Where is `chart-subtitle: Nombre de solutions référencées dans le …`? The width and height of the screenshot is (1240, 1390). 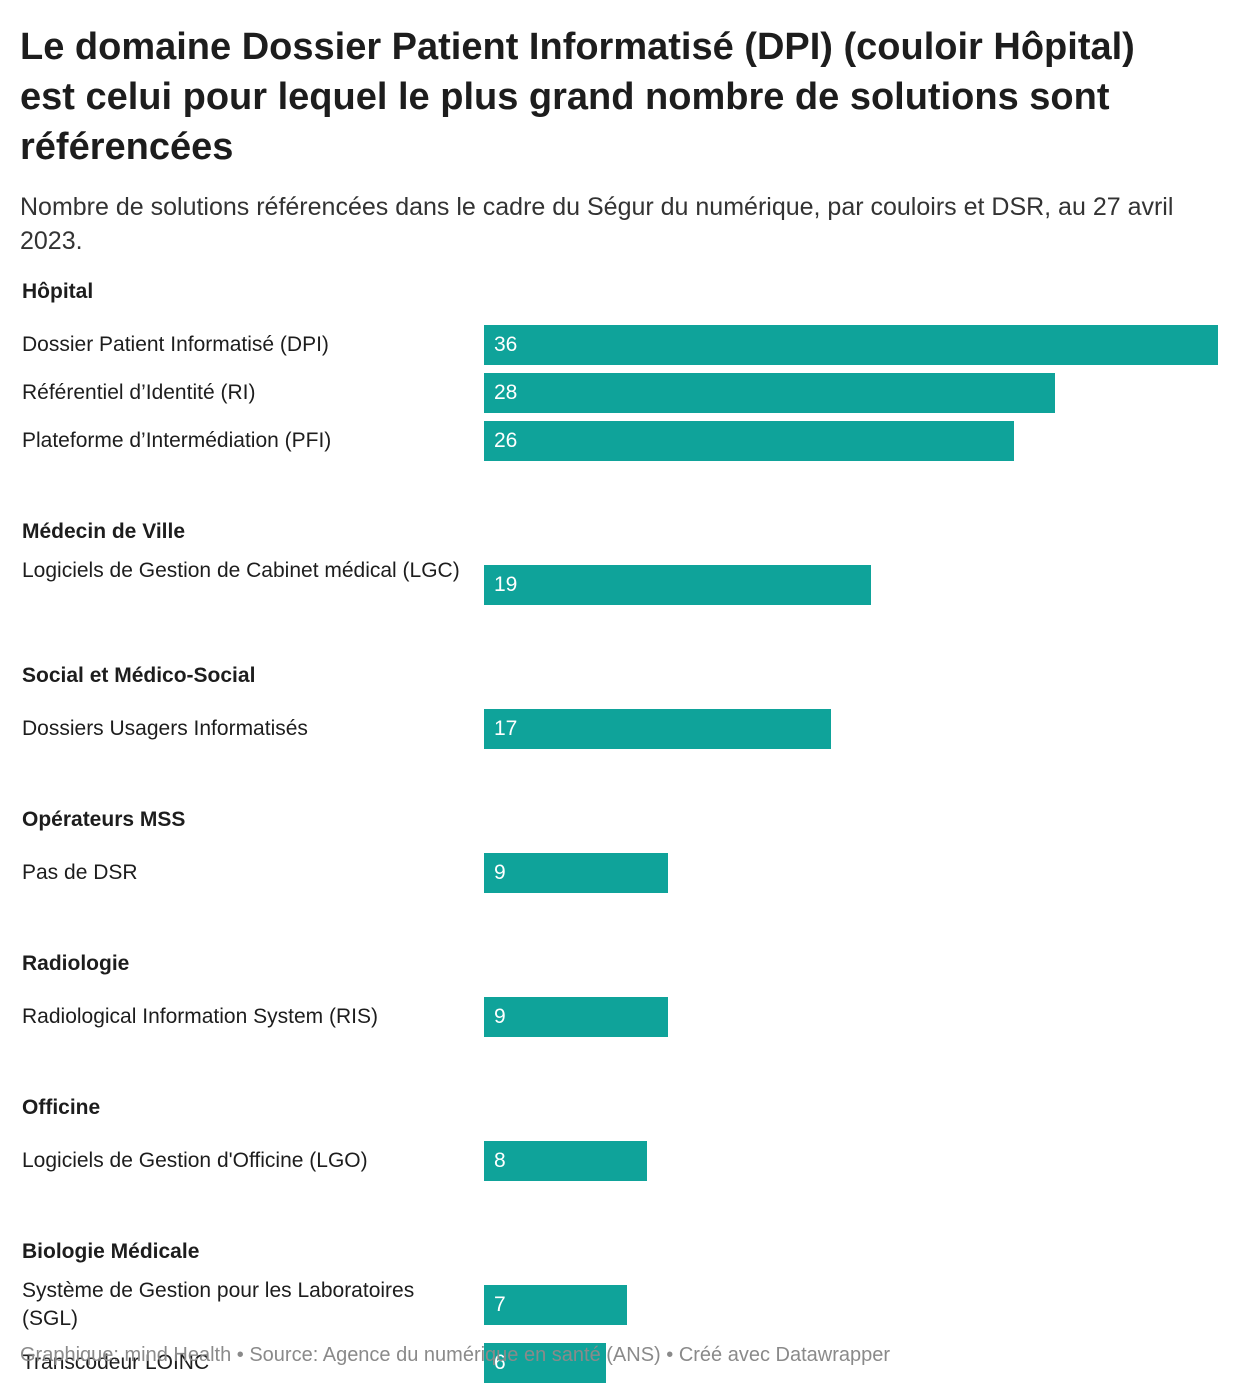 chart-subtitle: Nombre de solutions référencées dans le … is located at coordinates (597, 224).